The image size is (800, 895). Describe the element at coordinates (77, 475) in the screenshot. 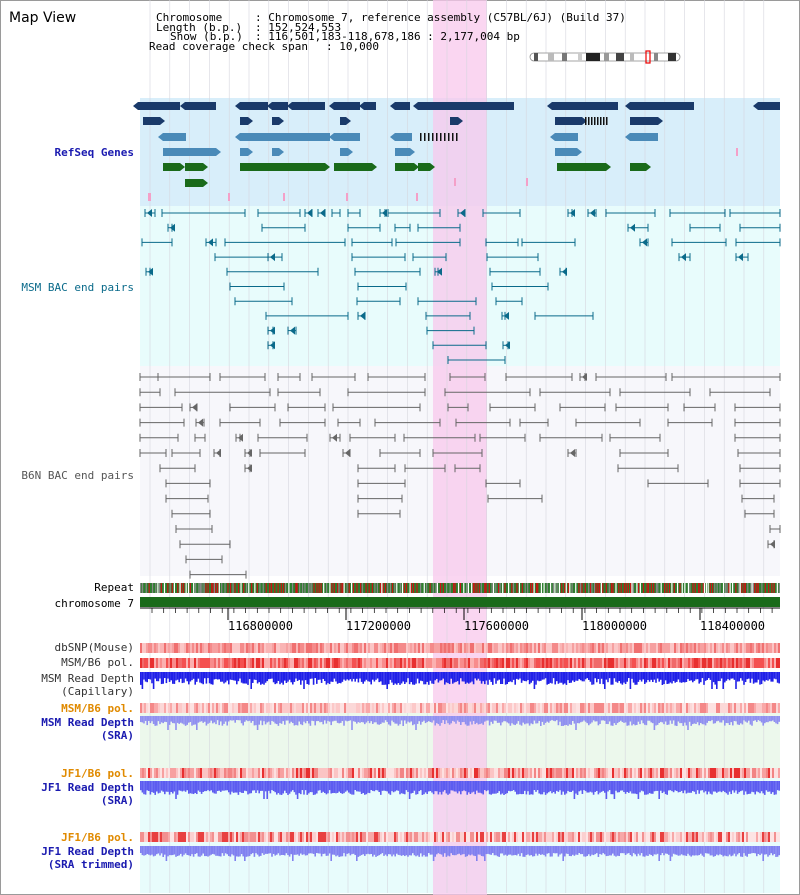

I see `track-label-b6n-bac: B6N BAC end pairs` at that location.